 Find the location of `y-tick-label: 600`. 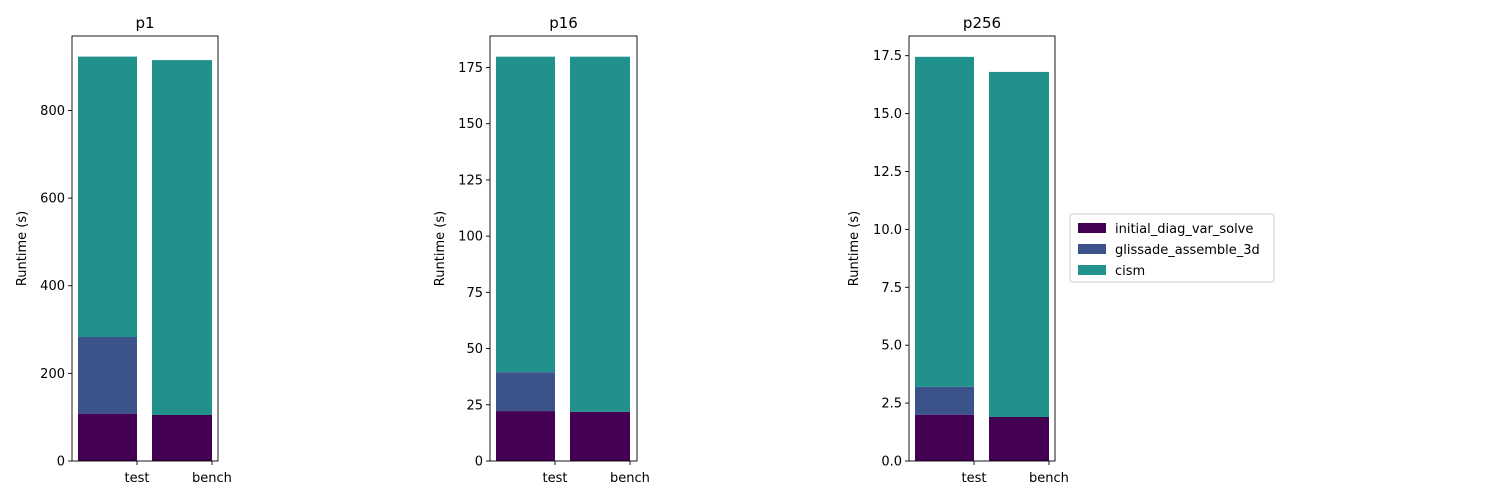

y-tick-label: 600 is located at coordinates (52, 199).